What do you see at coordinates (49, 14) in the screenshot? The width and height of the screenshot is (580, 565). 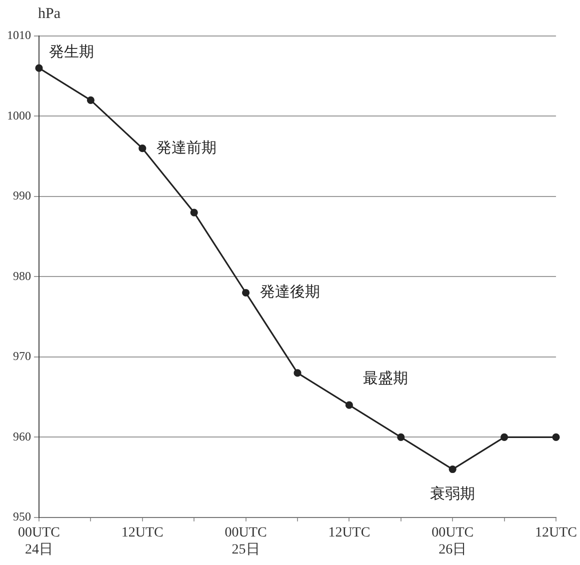 I see `y-axis-title: hPa` at bounding box center [49, 14].